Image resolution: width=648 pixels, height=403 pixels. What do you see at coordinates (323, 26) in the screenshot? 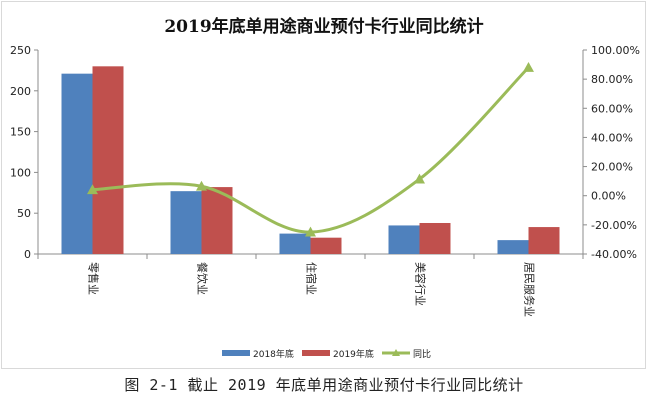
I see `chart-title: 2019年底单用途商业预付卡行业同比统计` at bounding box center [323, 26].